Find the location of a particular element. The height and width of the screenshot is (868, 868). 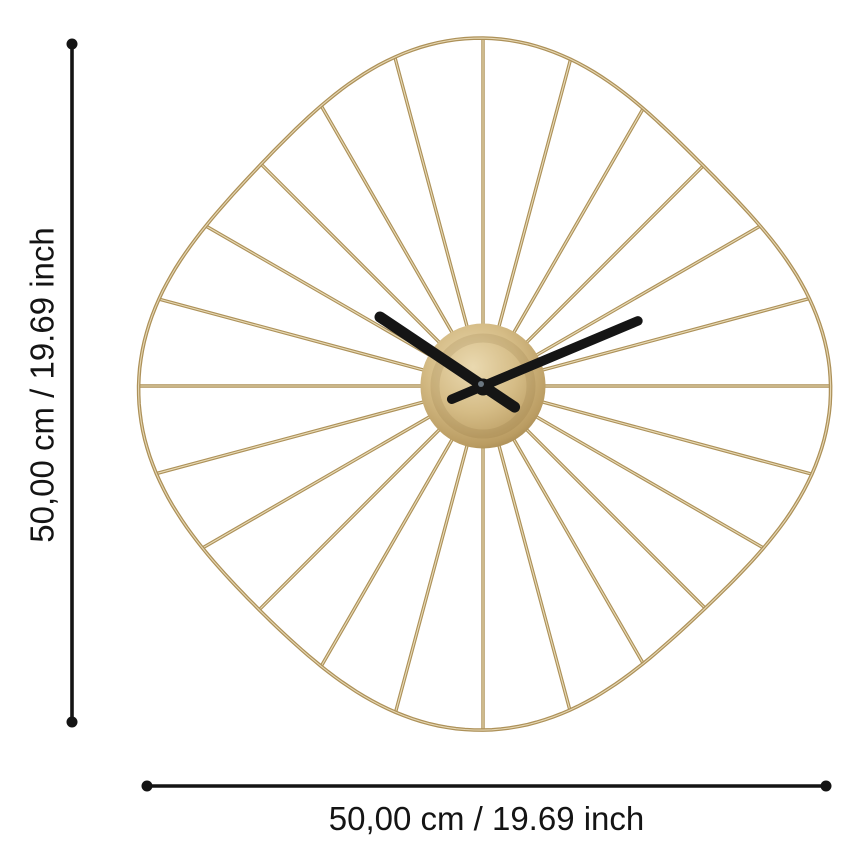

height-dimension is located at coordinates (72, 383).